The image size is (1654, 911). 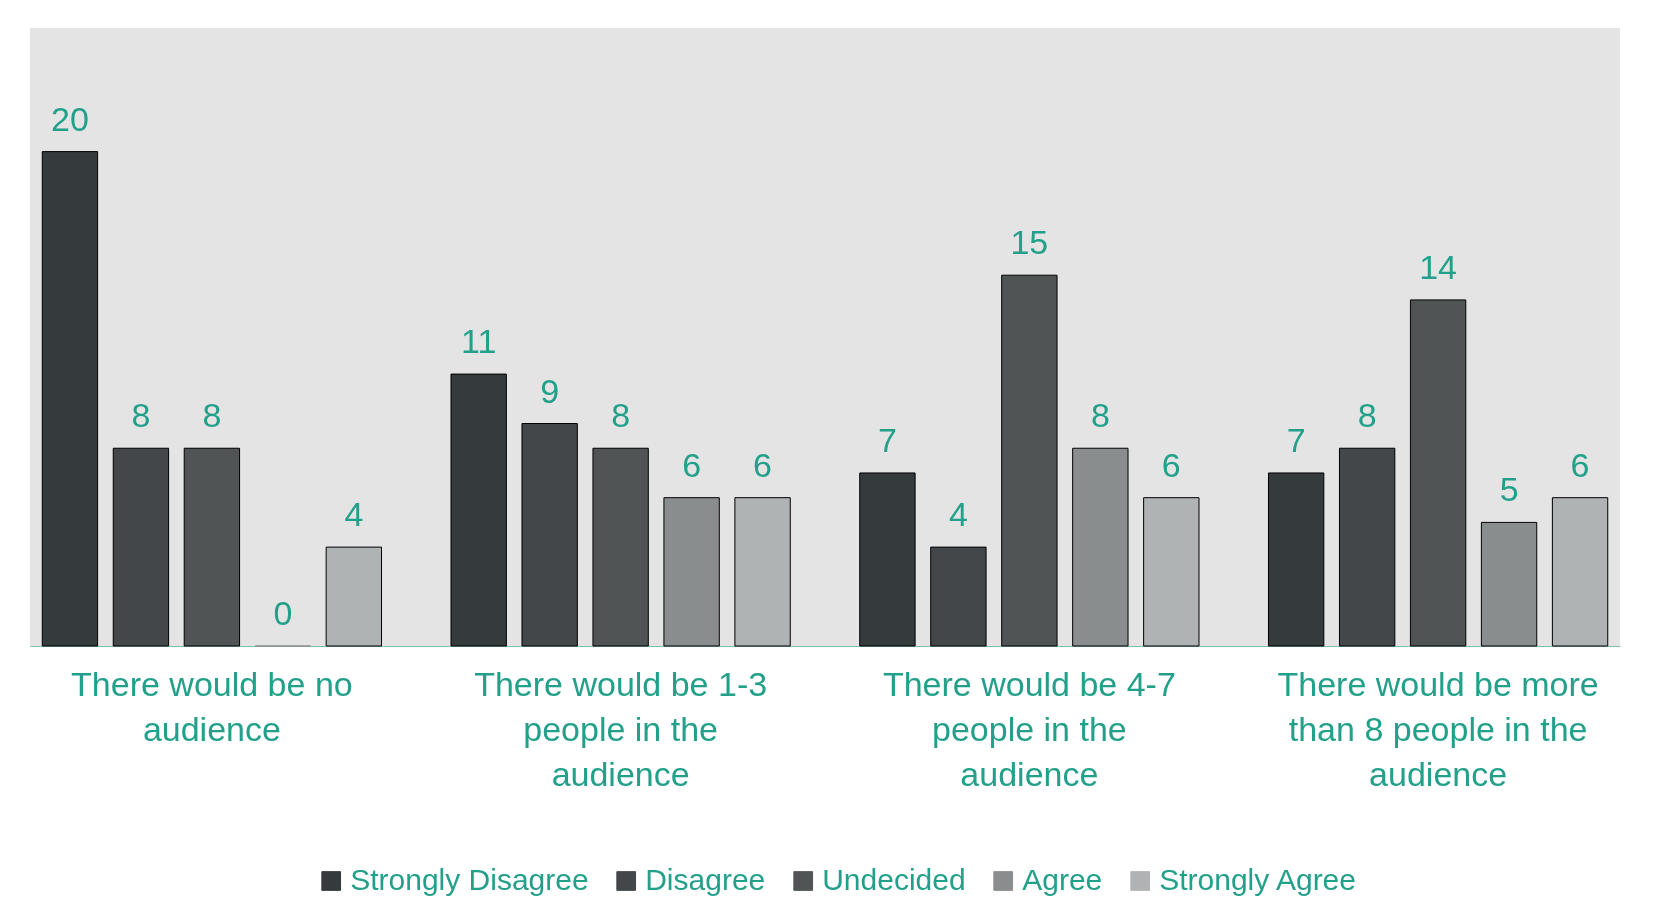 What do you see at coordinates (283, 613) in the screenshot?
I see `data-label: 0` at bounding box center [283, 613].